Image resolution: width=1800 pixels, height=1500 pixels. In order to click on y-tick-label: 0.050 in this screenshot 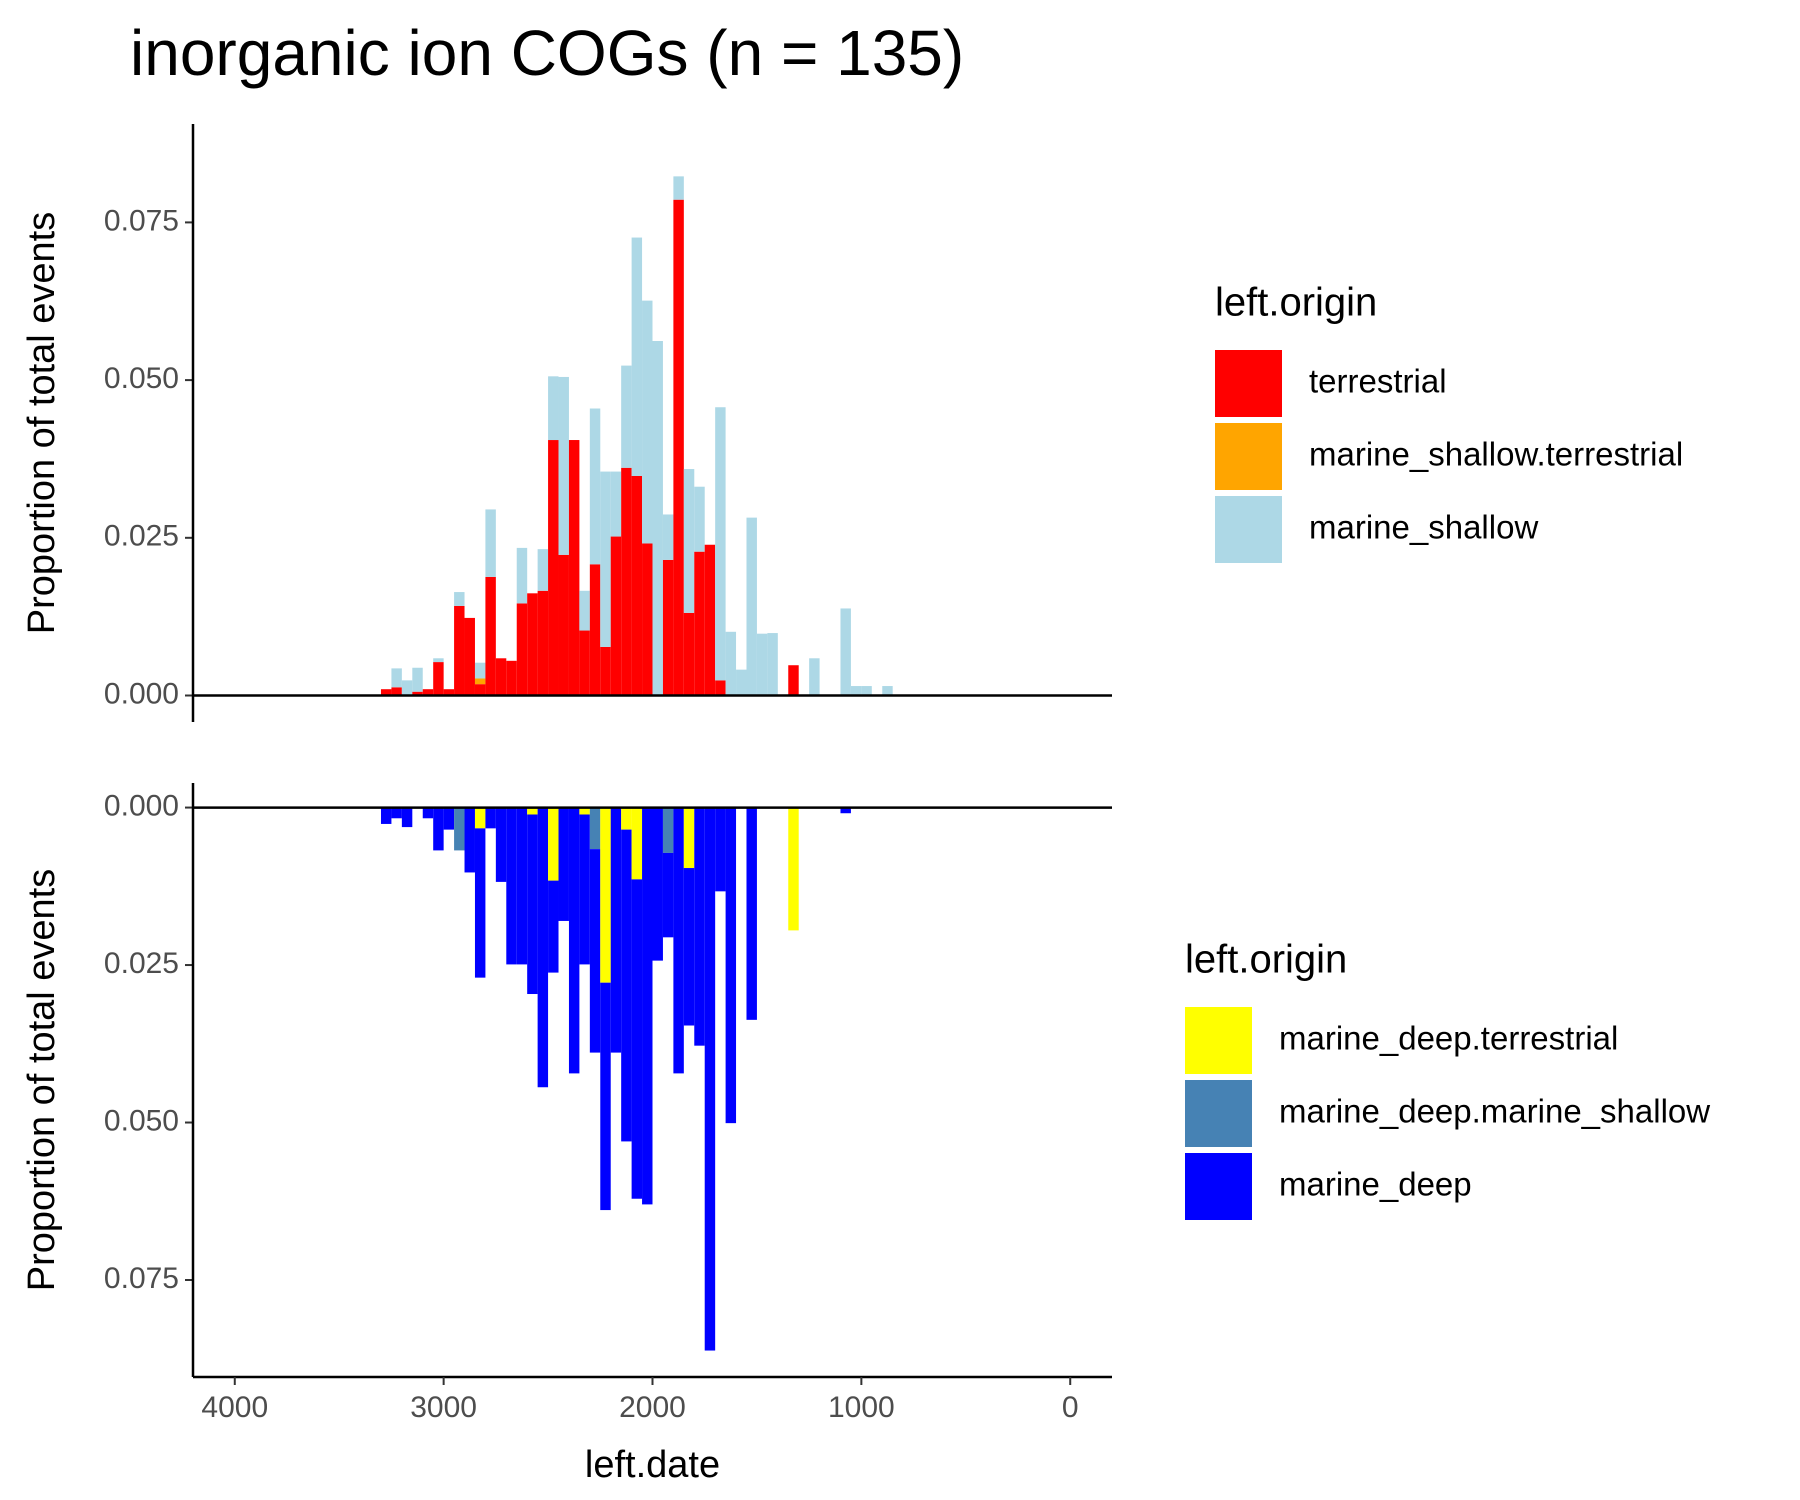, I will do `click(141, 378)`.